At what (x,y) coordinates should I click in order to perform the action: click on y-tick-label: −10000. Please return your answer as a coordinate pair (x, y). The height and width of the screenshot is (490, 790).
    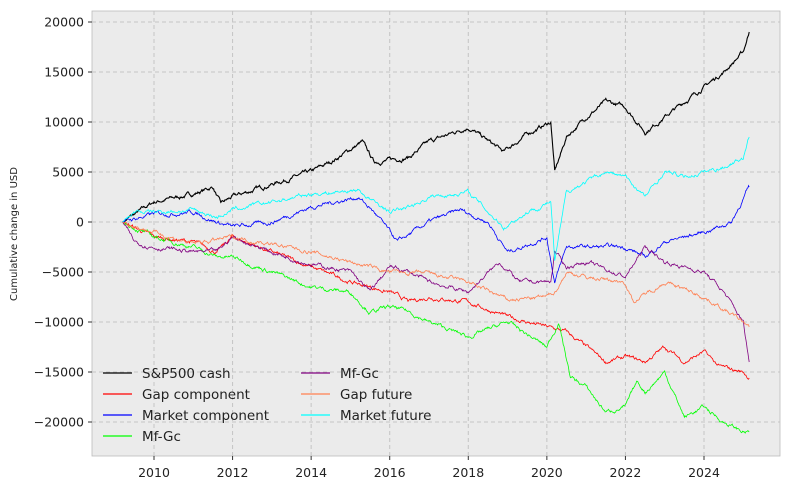
    Looking at the image, I should click on (59, 322).